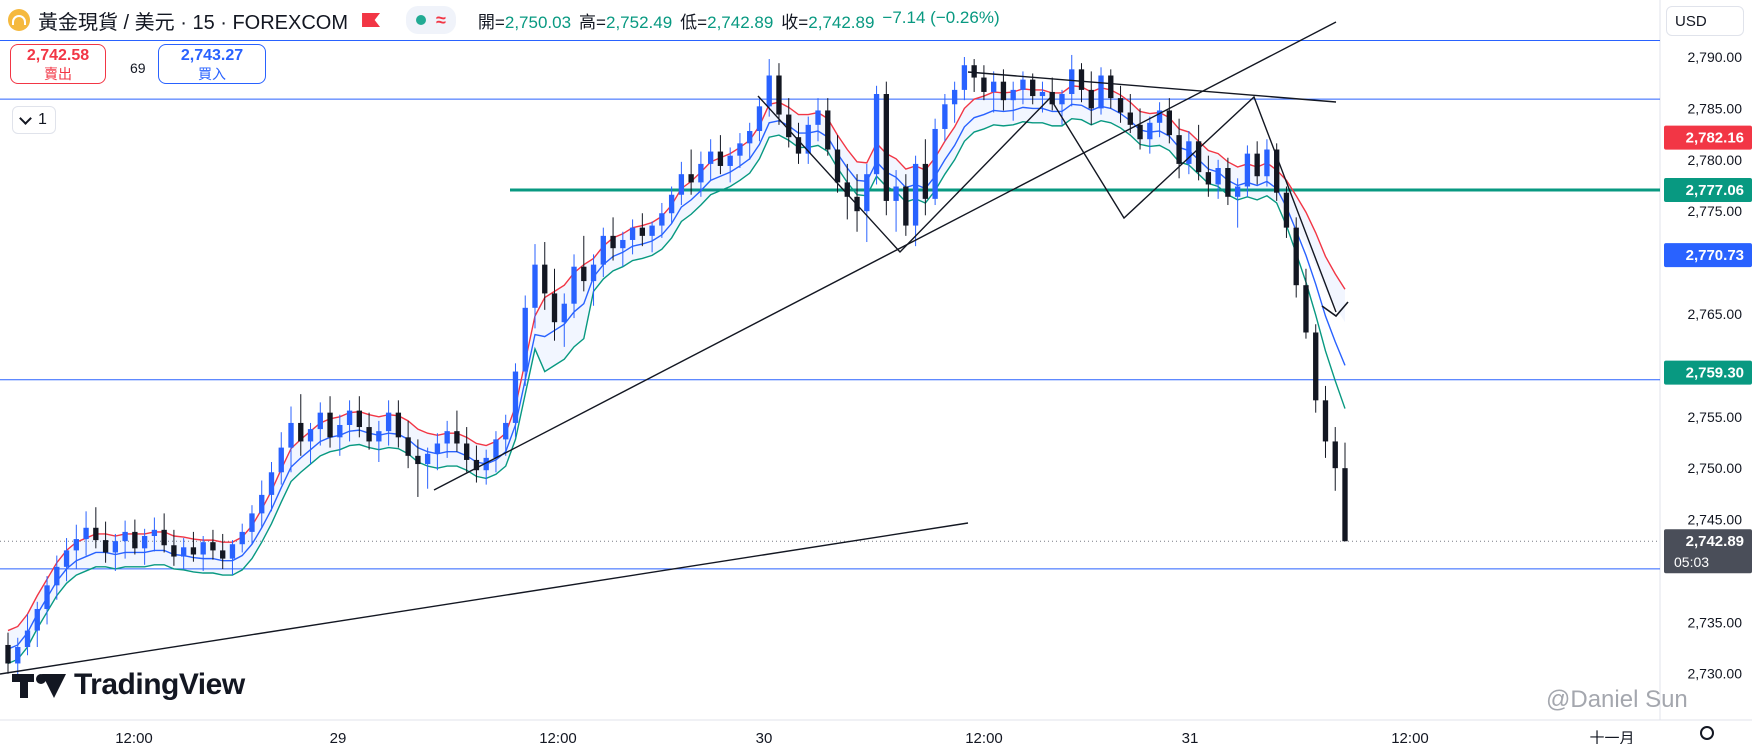 This screenshot has width=1752, height=744. Describe the element at coordinates (1715, 468) in the screenshot. I see `y-tick-label: 2,750.00` at that location.